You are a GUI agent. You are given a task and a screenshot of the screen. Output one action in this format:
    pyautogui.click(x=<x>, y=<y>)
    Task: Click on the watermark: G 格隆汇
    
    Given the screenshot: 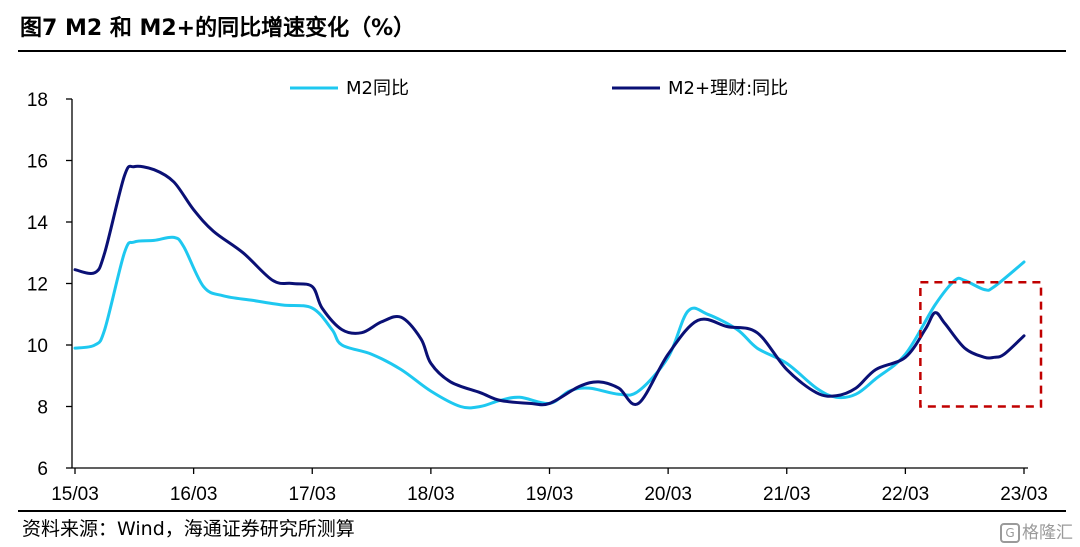 What is the action you would take?
    pyautogui.click(x=1036, y=530)
    